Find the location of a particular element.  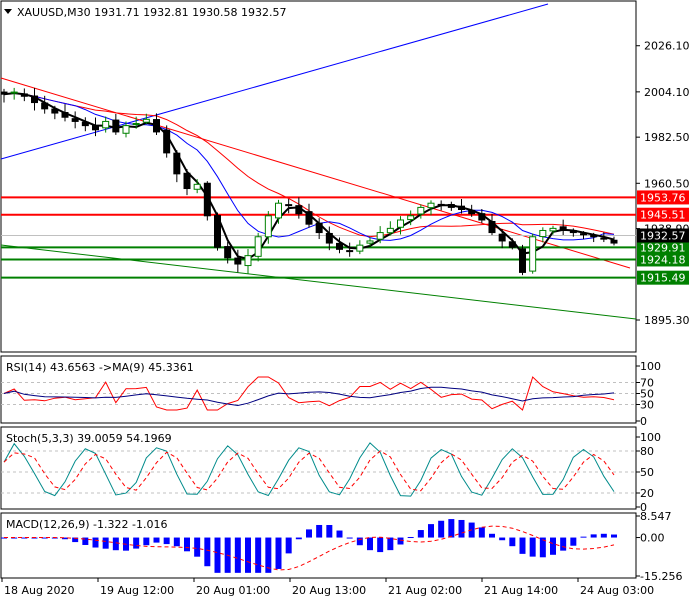

macd-tick-label: 0.00 is located at coordinates (652, 538).